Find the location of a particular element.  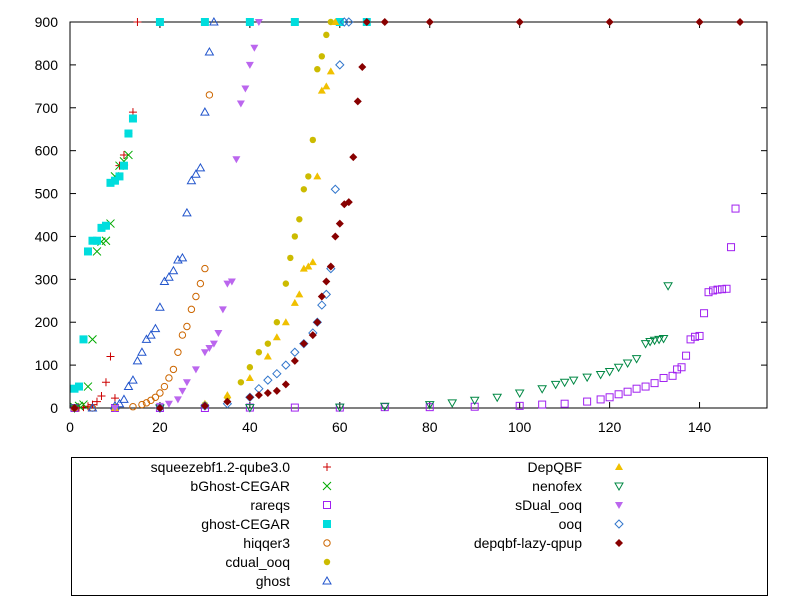

legend-label: depqbf-lazy-qpup is located at coordinates (528, 543).